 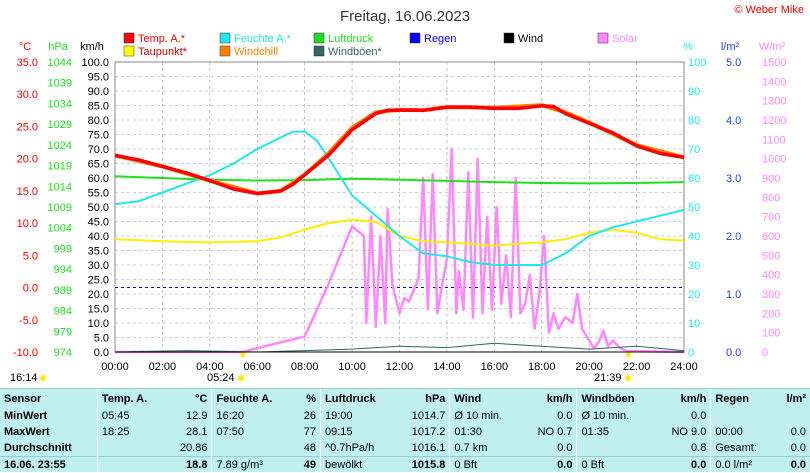 I want to click on stats-header: hPa, so click(x=423, y=398).